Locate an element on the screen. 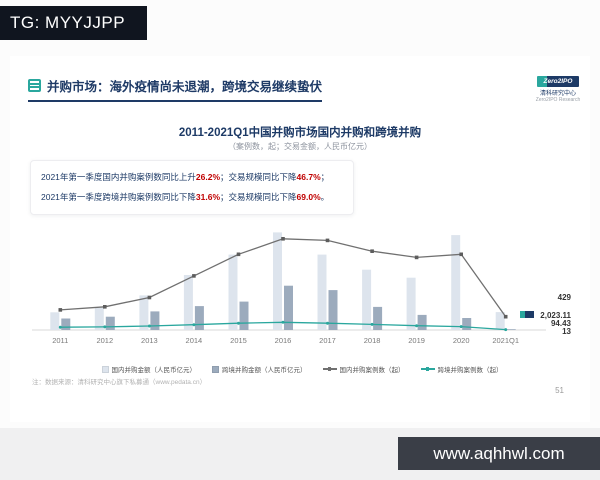 Image resolution: width=600 pixels, height=480 pixels. legend-label: 国内并购案例数（起） is located at coordinates (372, 370).